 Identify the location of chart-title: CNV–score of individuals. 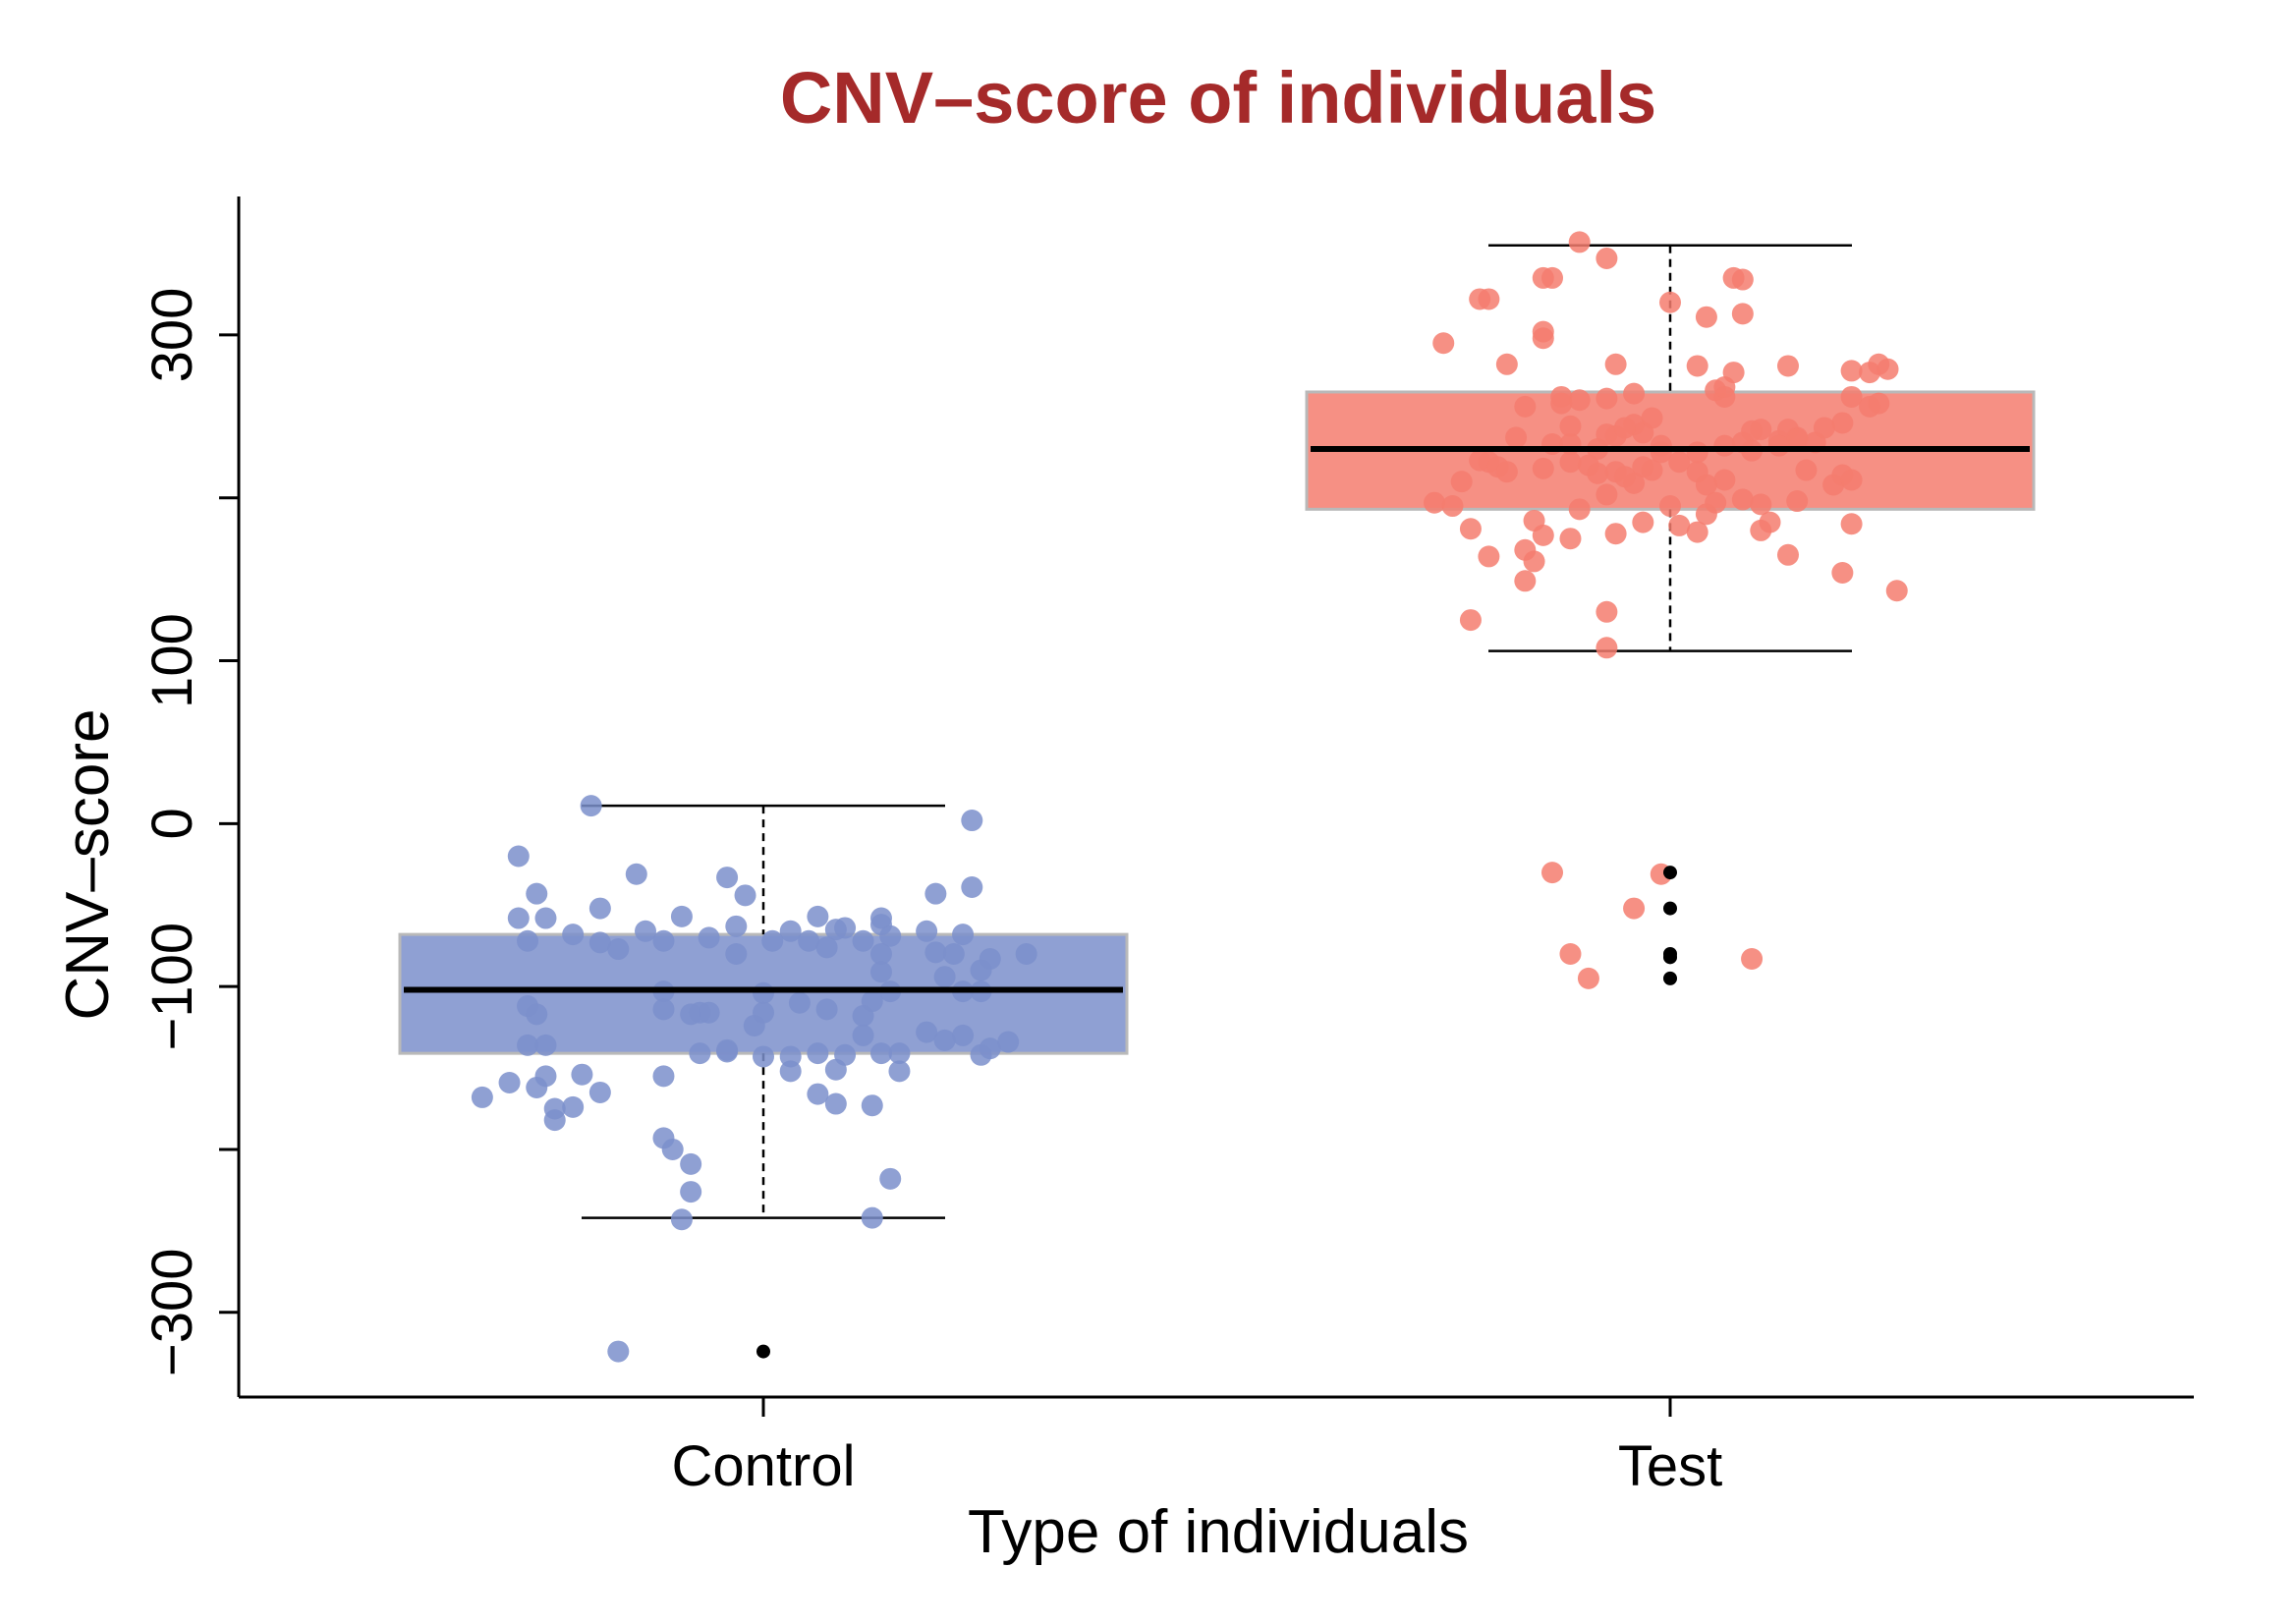
(1218, 98).